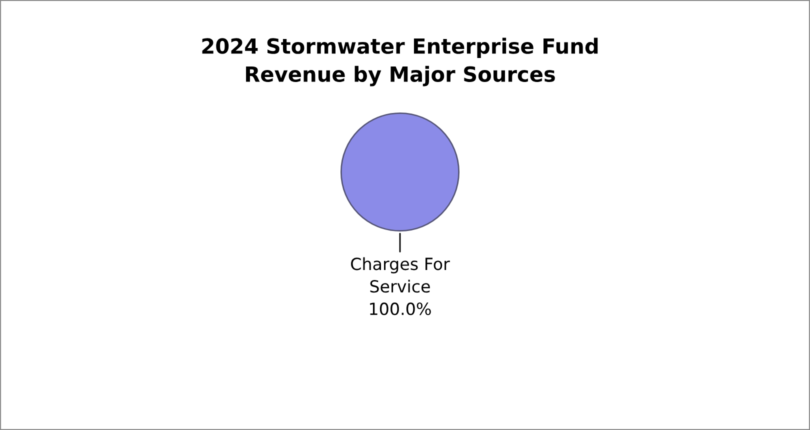 The width and height of the screenshot is (810, 430). Describe the element at coordinates (400, 309) in the screenshot. I see `data-label: 100.0%` at that location.